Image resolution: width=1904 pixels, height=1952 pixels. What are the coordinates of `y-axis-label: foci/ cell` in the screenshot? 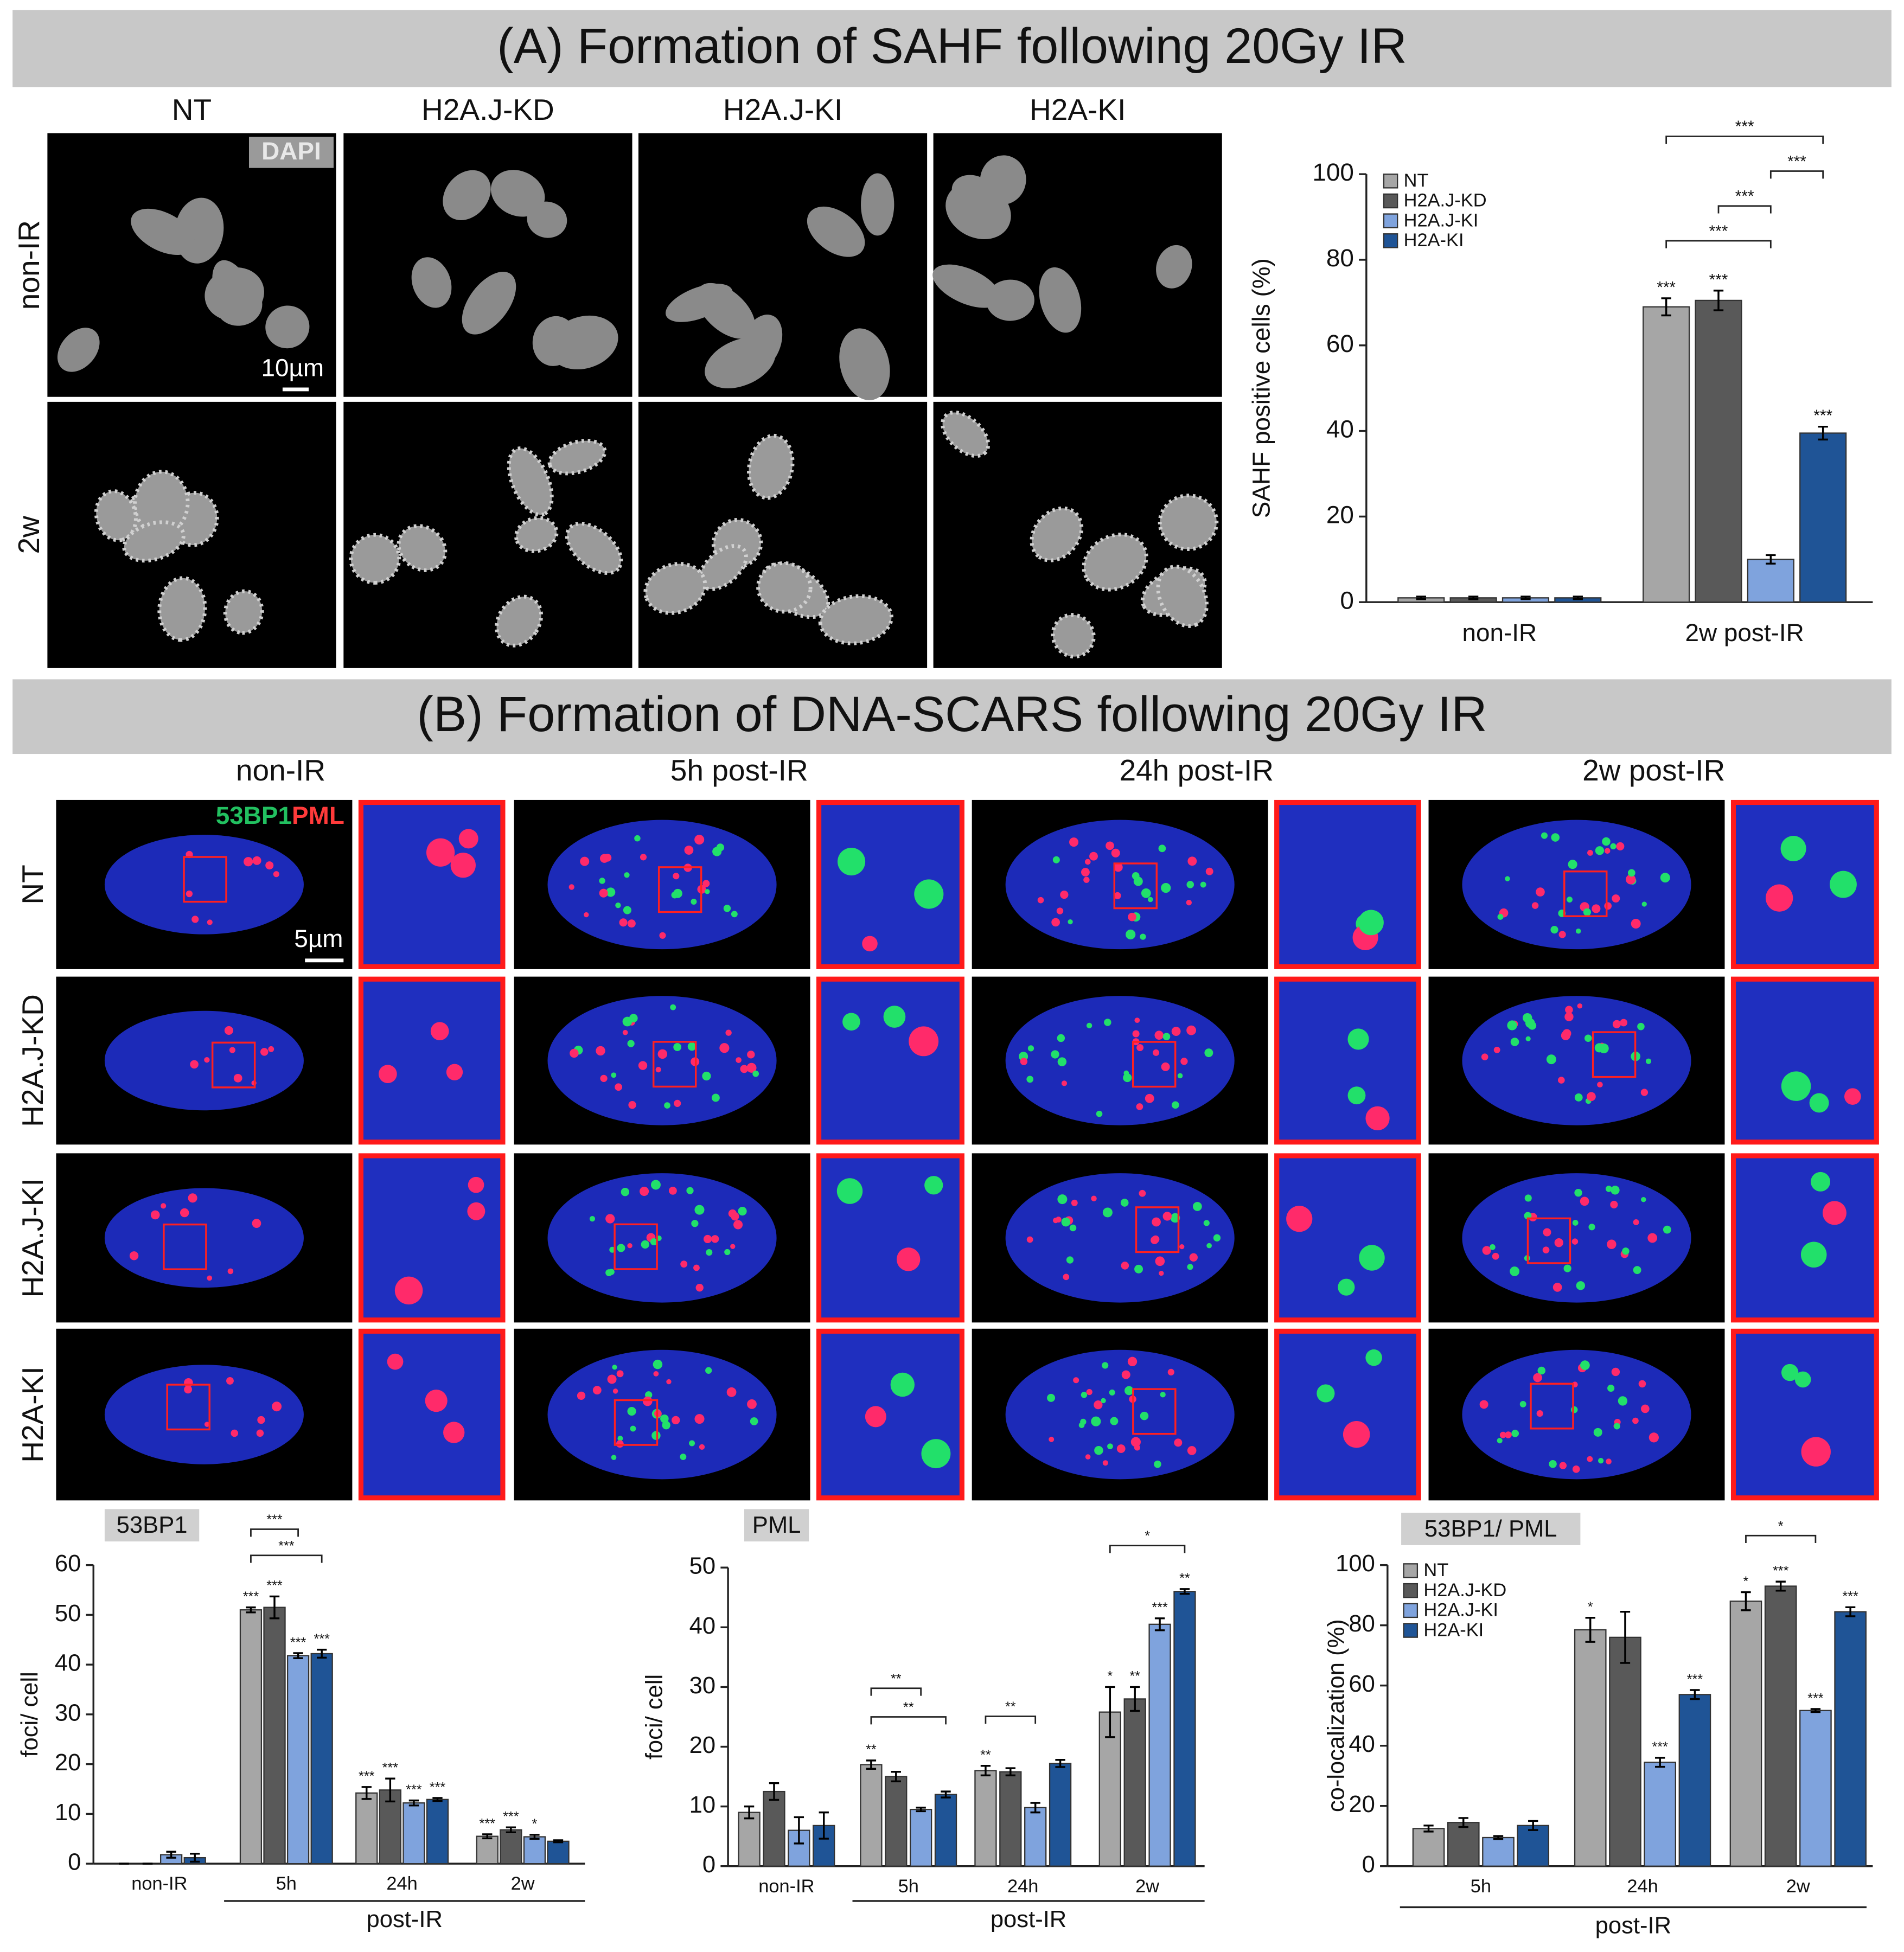 It's located at (655, 1716).